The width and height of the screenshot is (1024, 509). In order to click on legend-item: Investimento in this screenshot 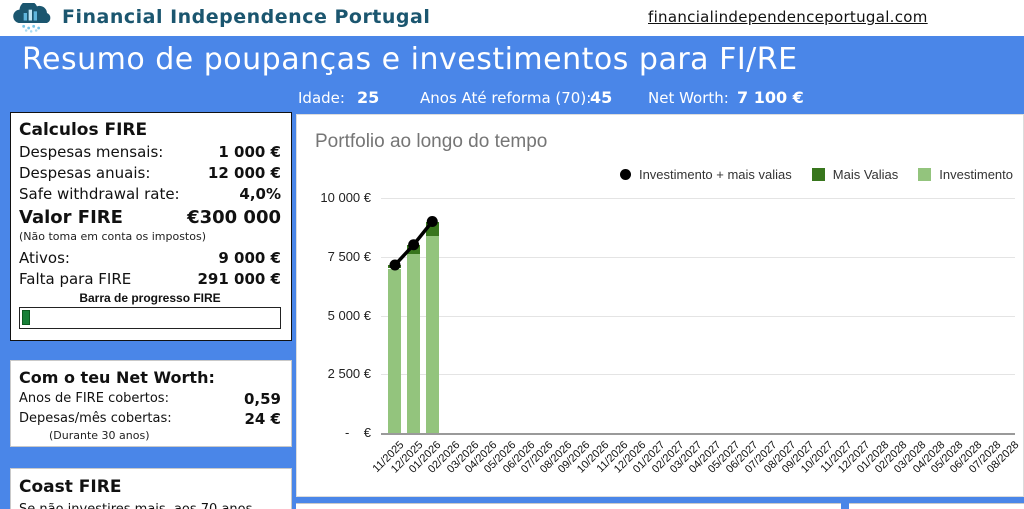, I will do `click(965, 174)`.